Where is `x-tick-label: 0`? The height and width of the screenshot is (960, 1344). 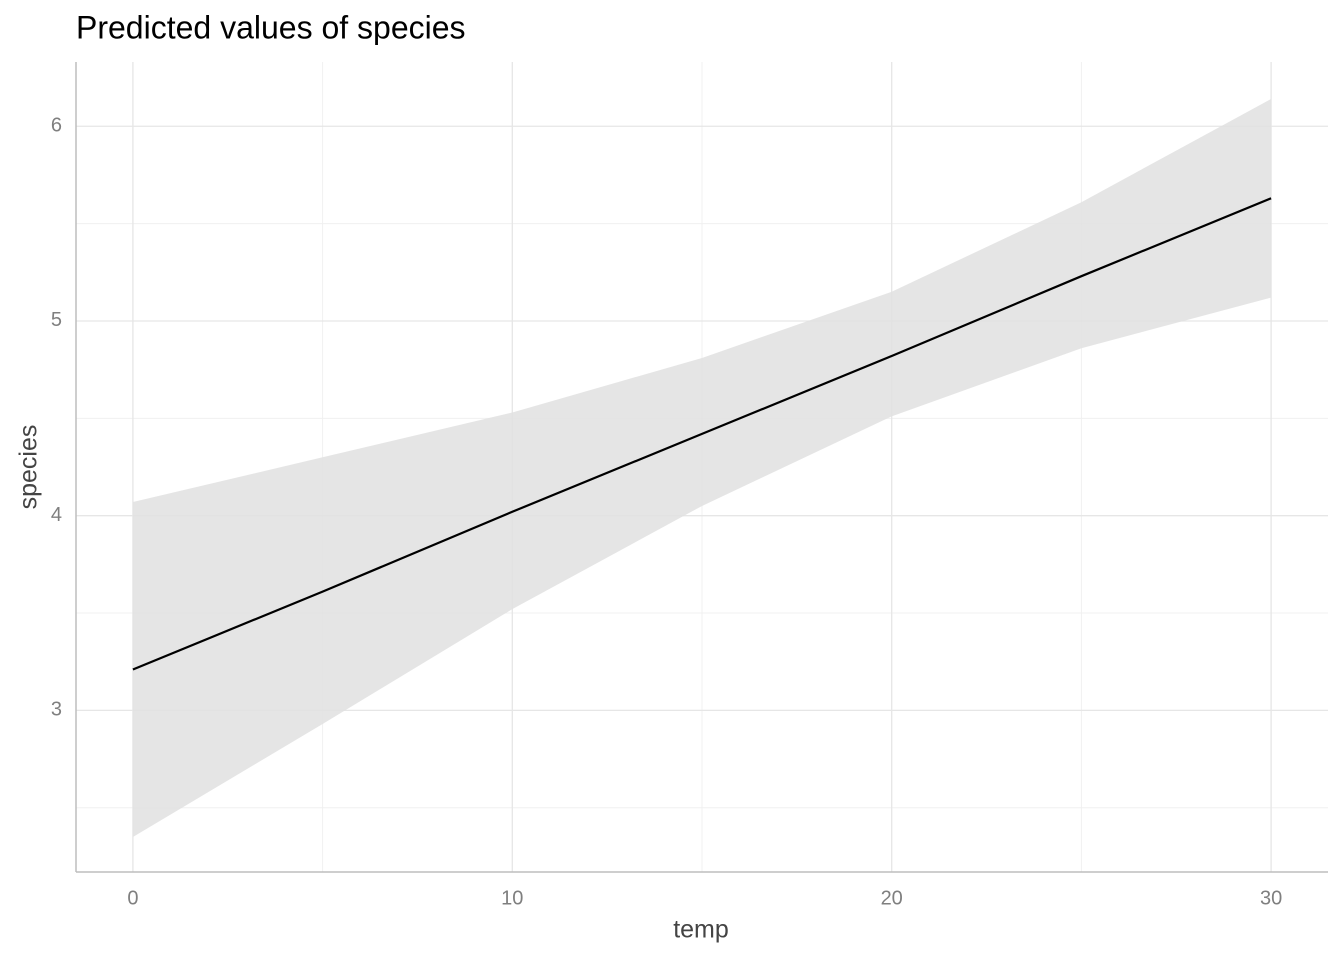 x-tick-label: 0 is located at coordinates (132, 898).